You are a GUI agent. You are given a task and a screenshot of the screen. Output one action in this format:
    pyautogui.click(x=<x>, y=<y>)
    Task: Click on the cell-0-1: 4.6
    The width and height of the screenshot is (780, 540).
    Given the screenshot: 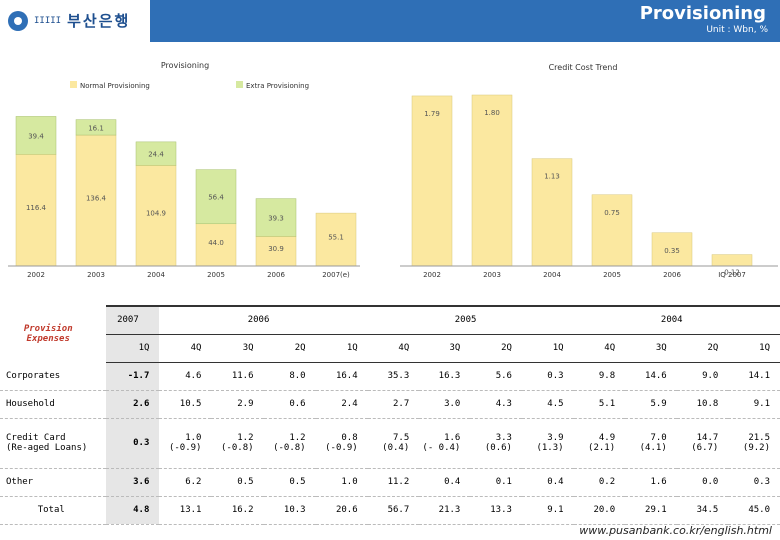 What is the action you would take?
    pyautogui.click(x=185, y=376)
    